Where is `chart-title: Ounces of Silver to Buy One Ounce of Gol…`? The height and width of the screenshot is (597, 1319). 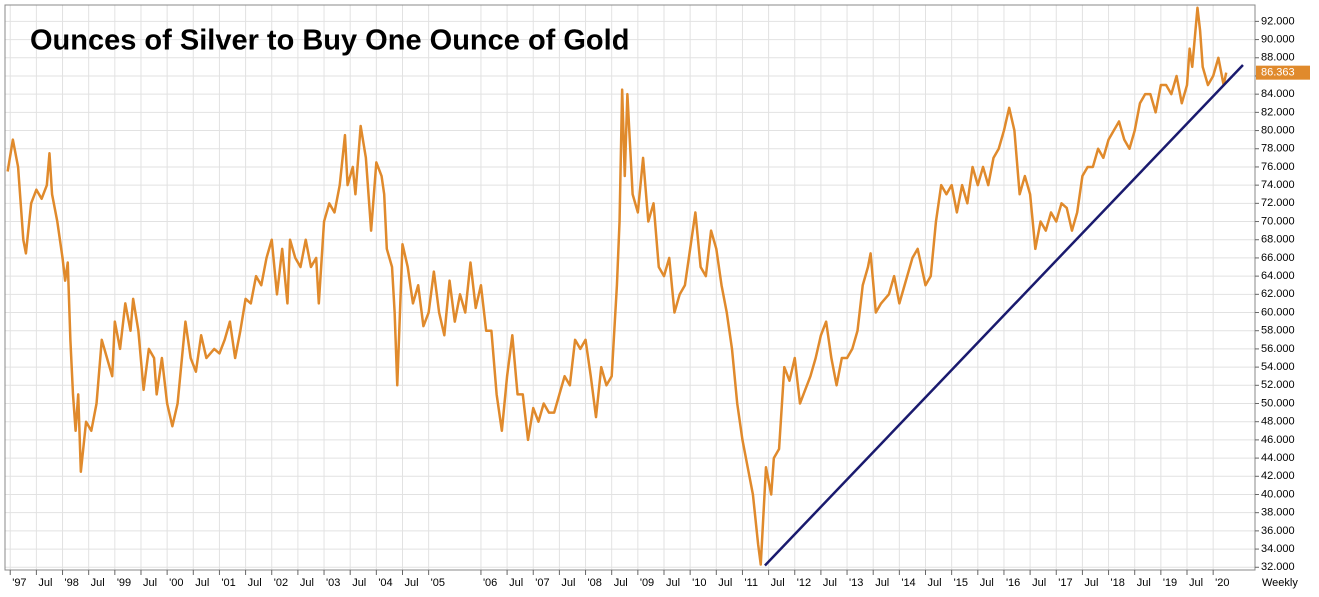
chart-title: Ounces of Silver to Buy One Ounce of Gol… is located at coordinates (329, 41).